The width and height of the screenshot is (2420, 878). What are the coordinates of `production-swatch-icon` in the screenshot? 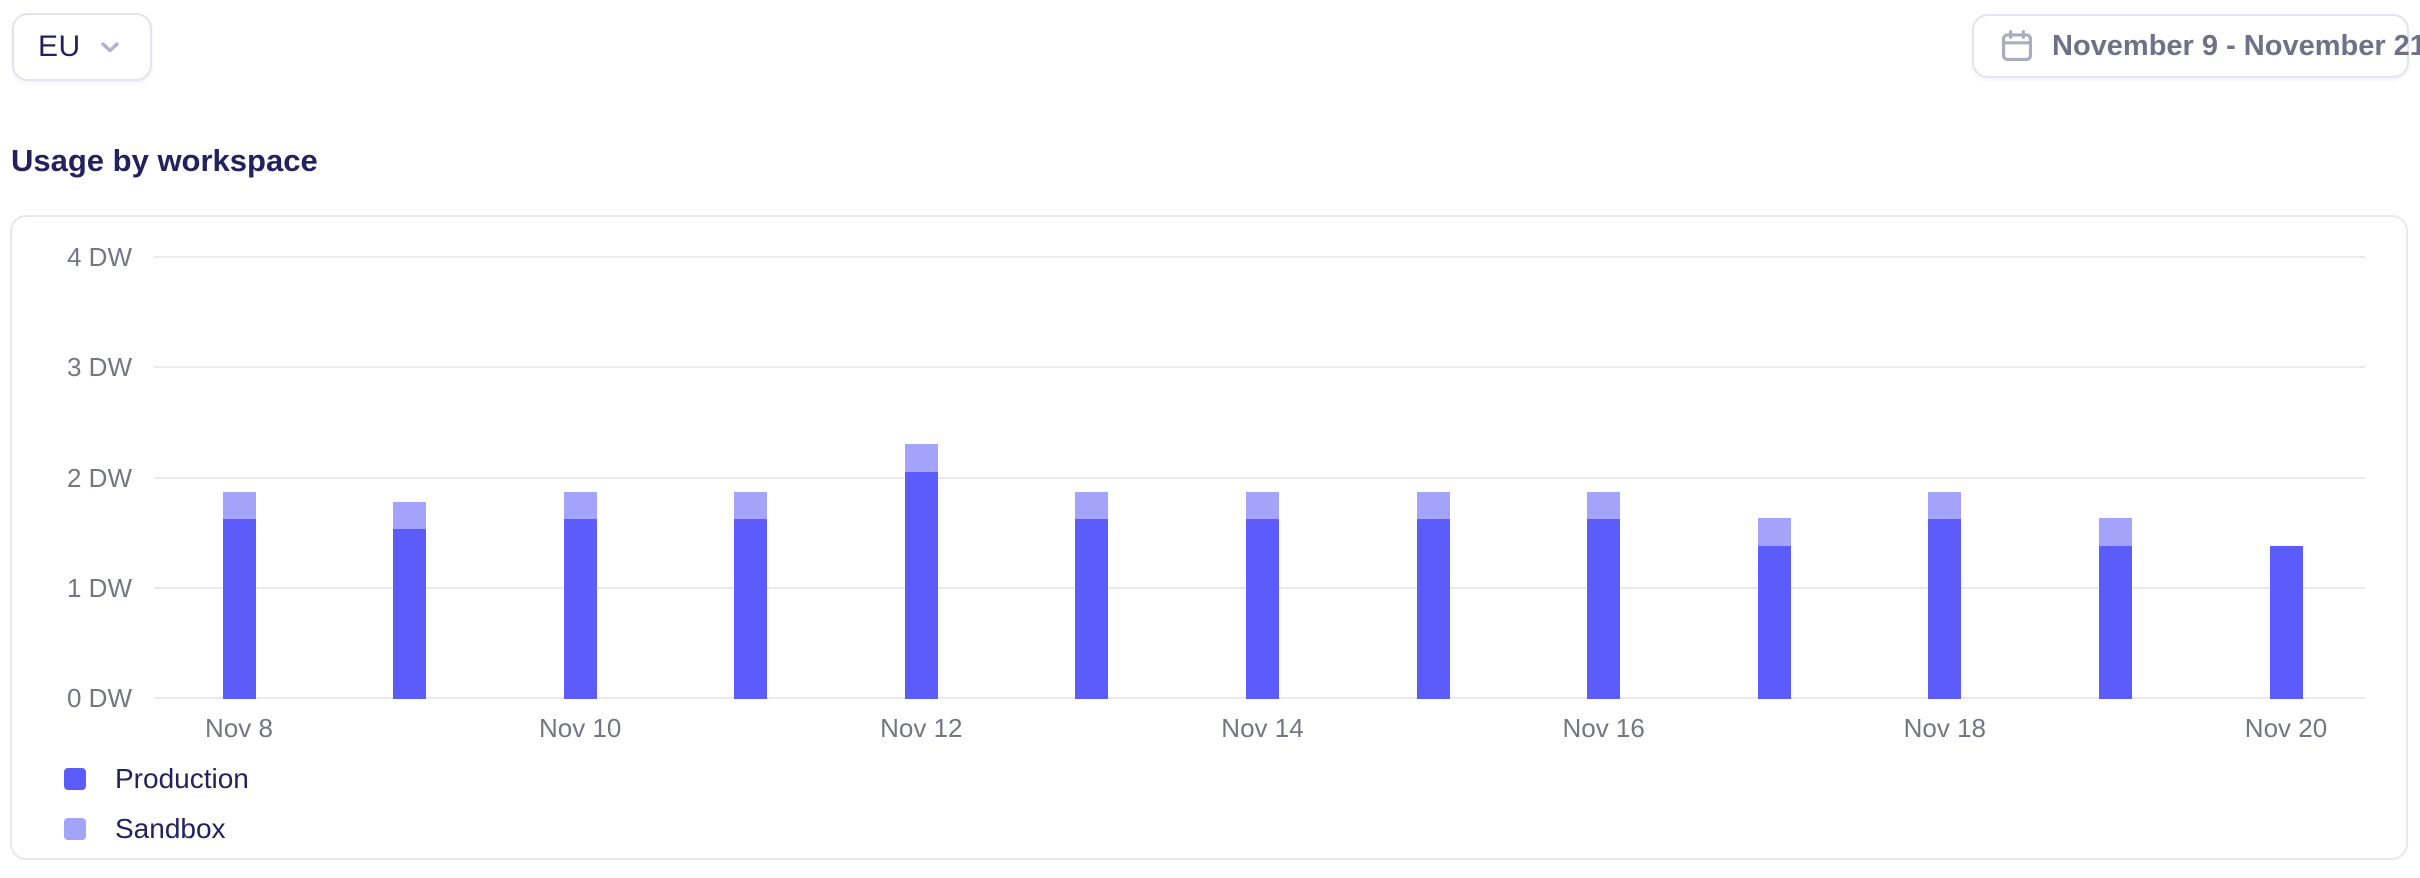 It's located at (75, 779).